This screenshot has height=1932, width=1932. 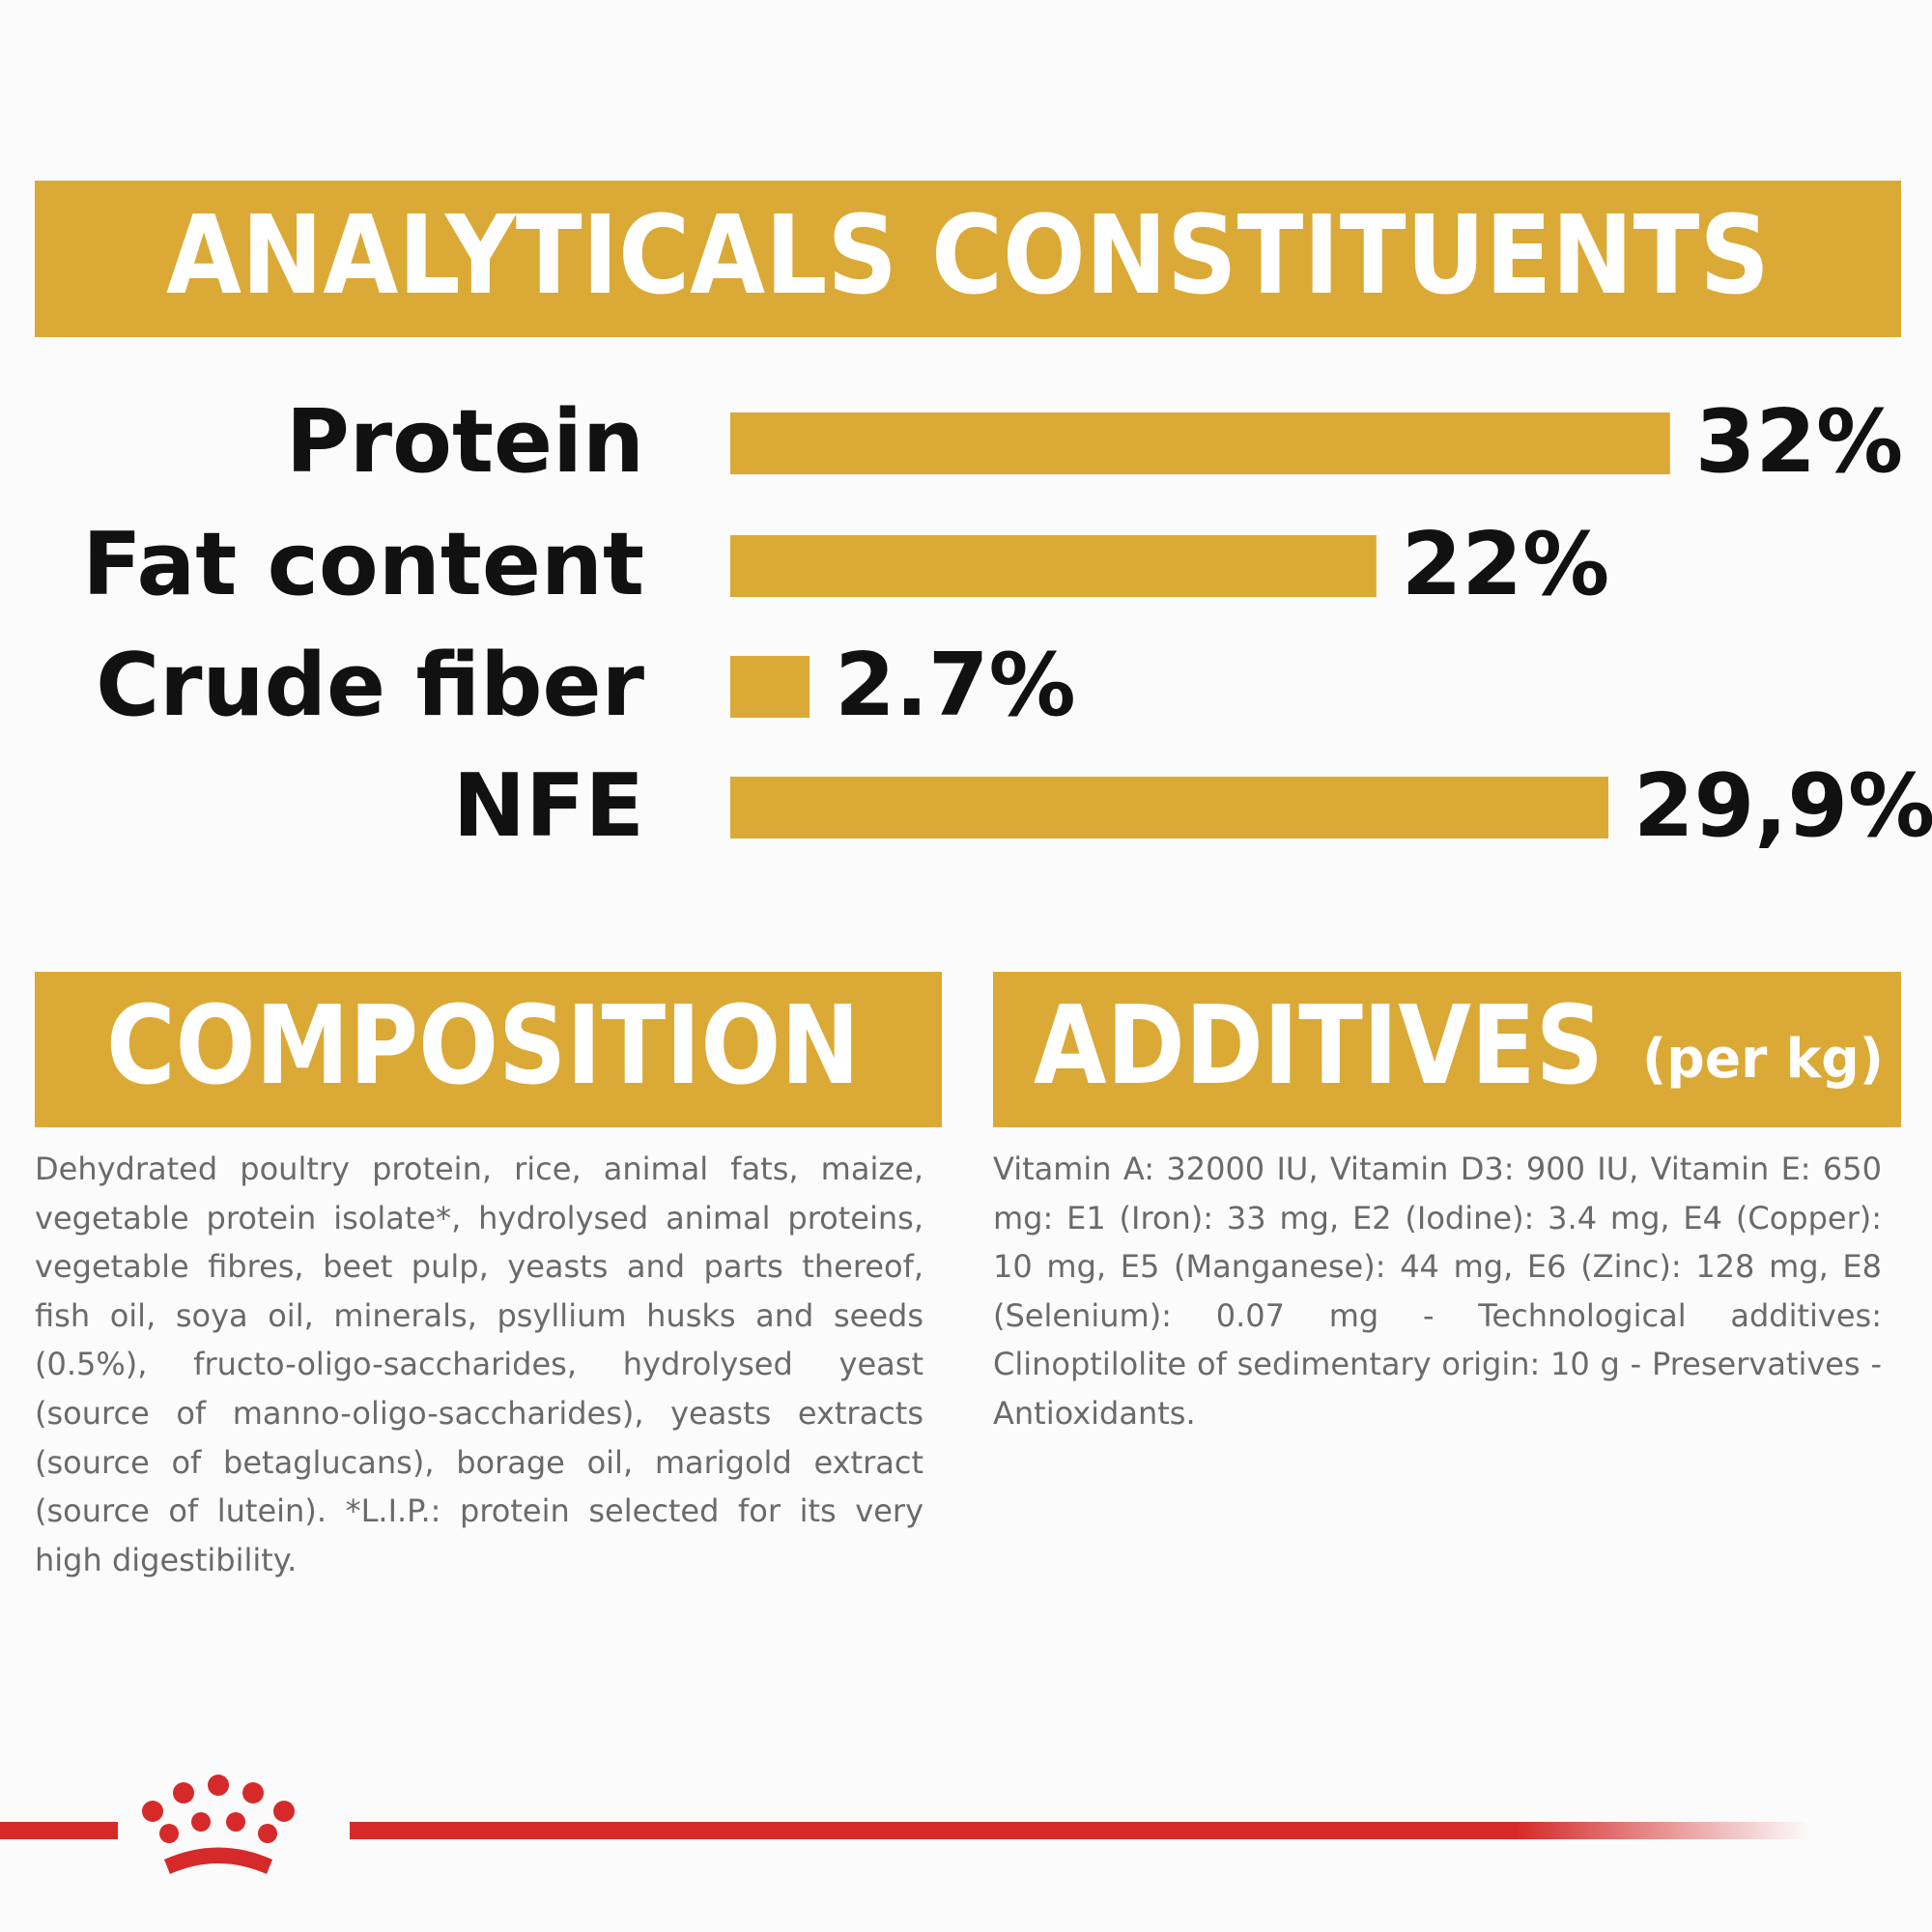 I want to click on additives-unit: (per kg), so click(x=1763, y=1059).